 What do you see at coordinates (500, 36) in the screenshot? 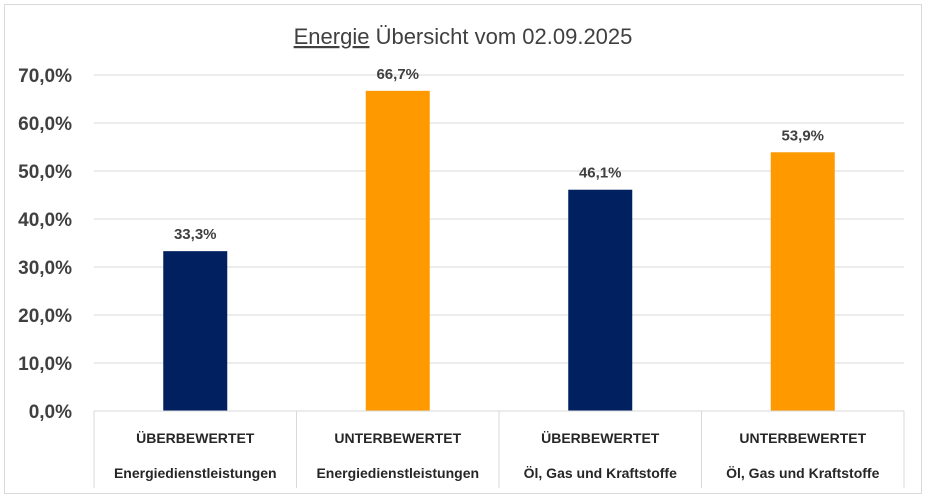
I see `chart-title-rest: Übersicht vom 02.09.2025` at bounding box center [500, 36].